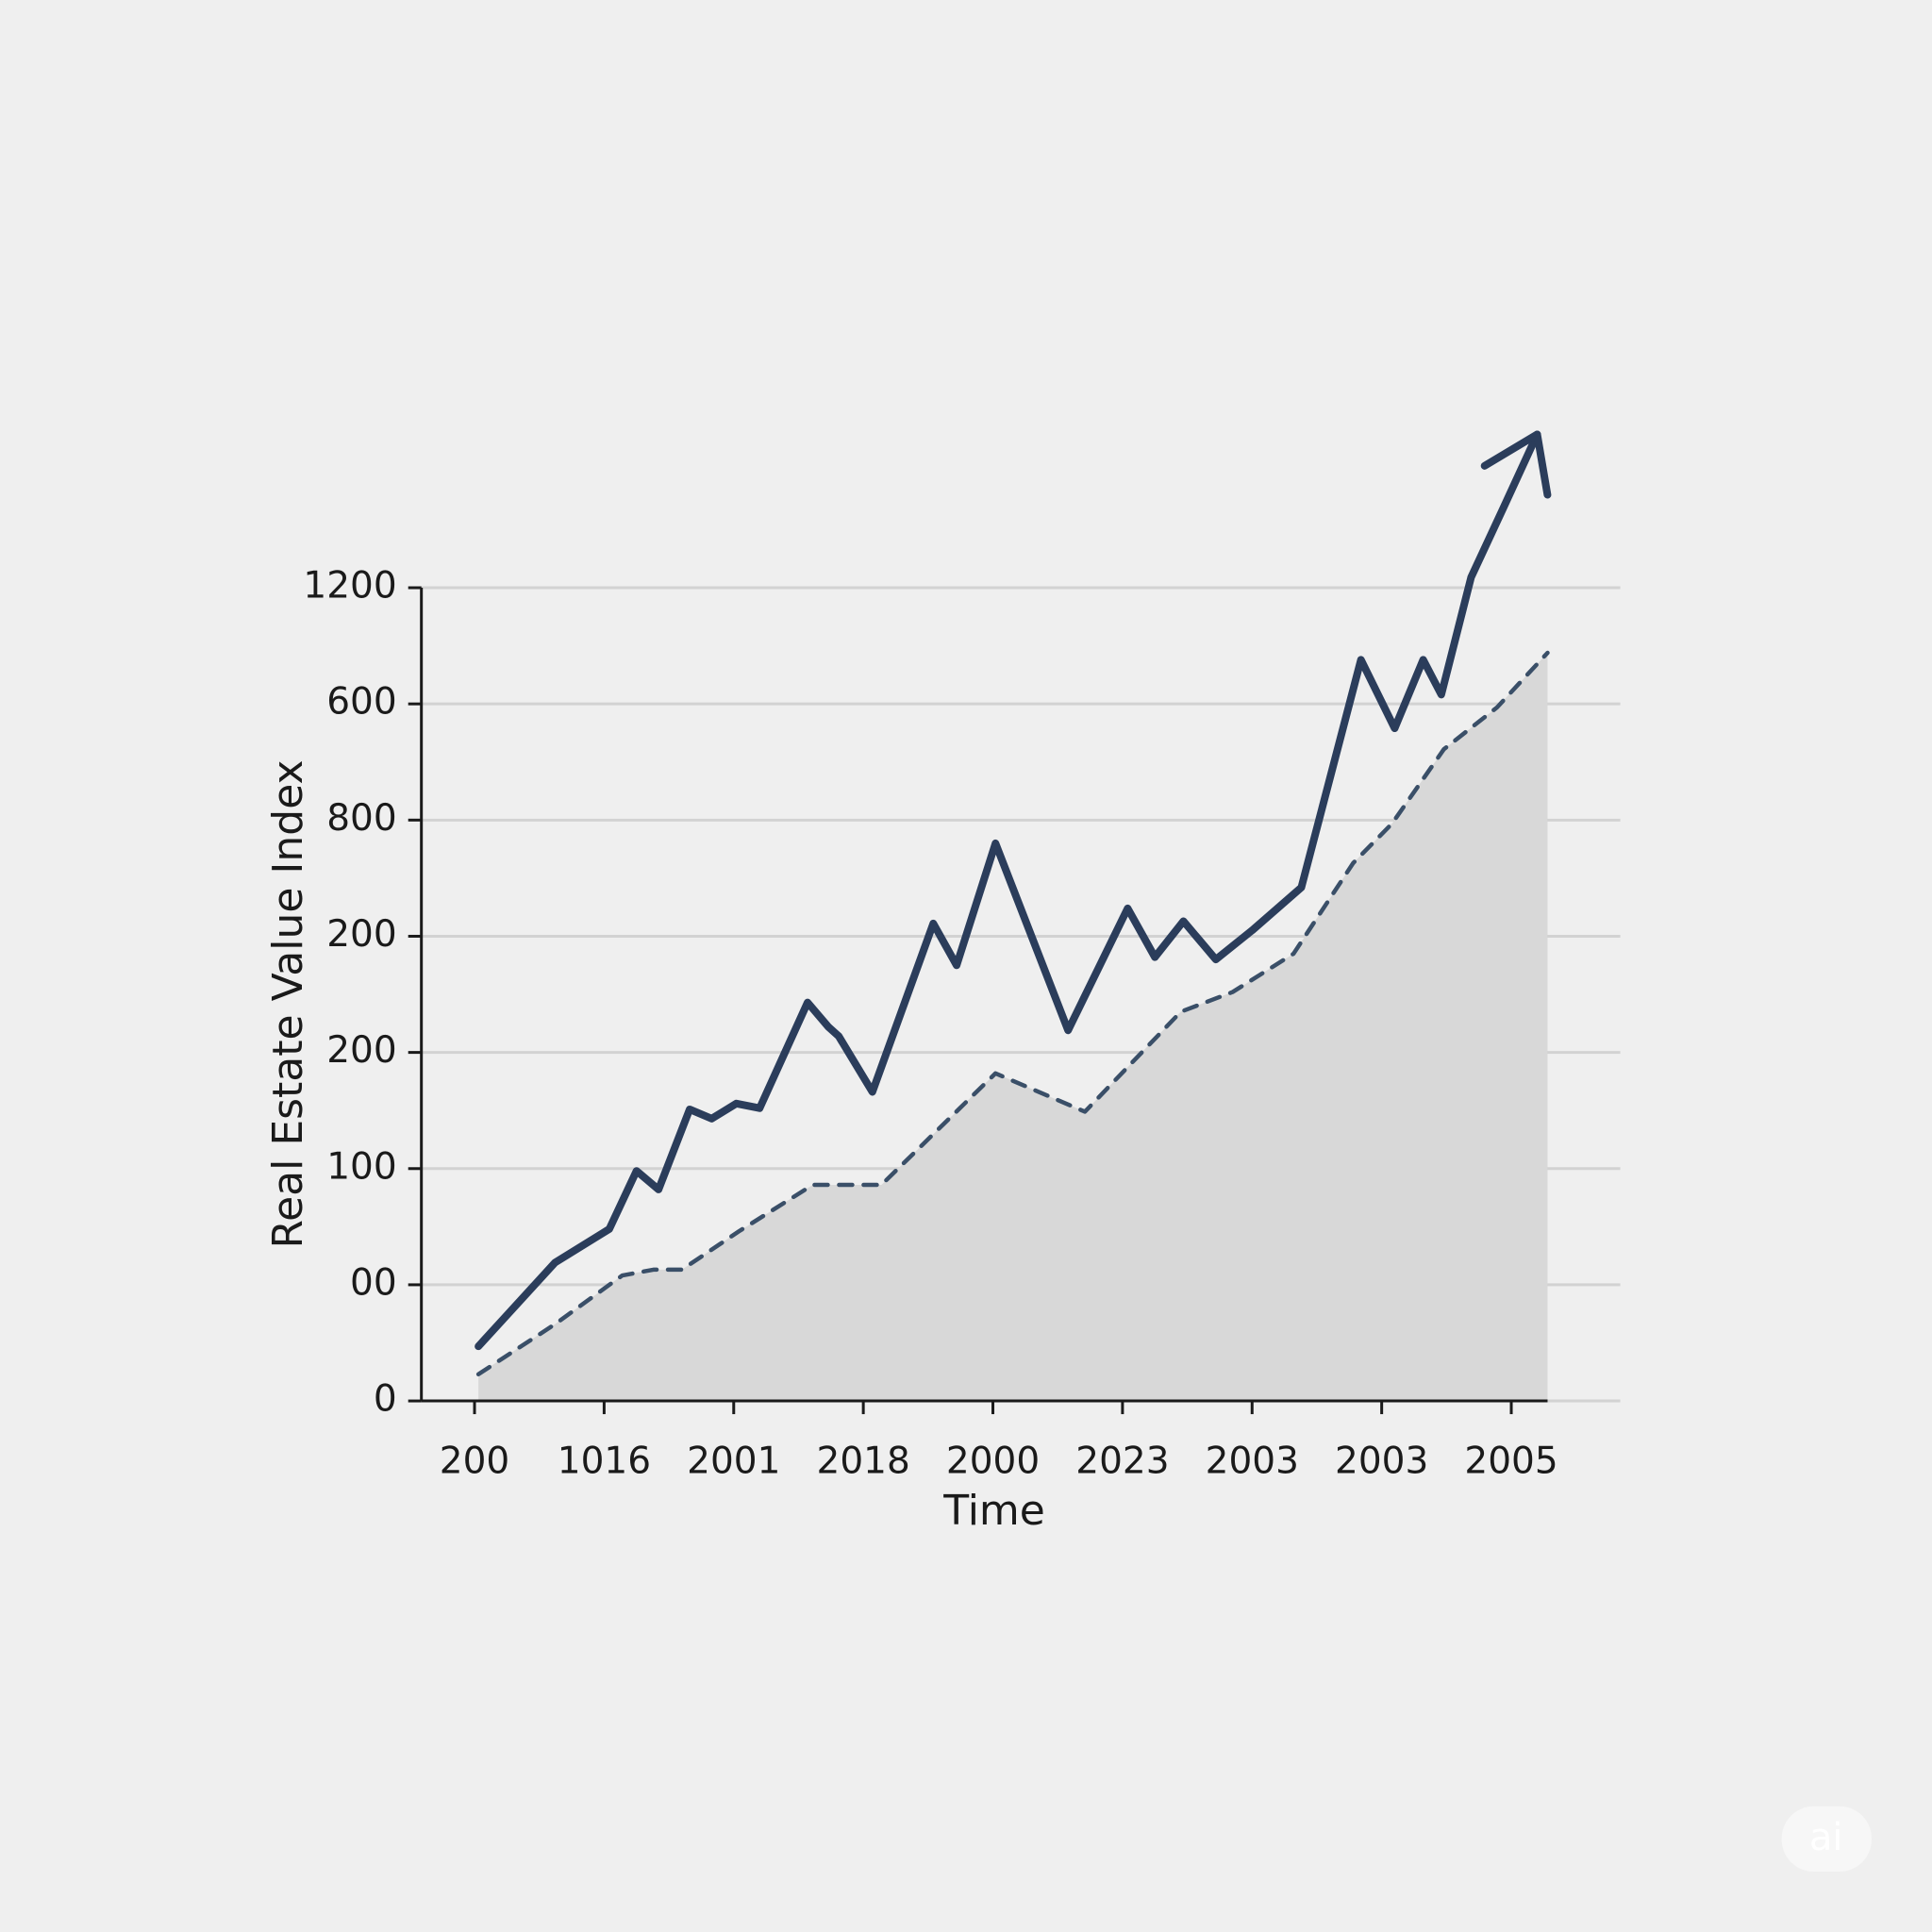 The height and width of the screenshot is (1932, 1932). What do you see at coordinates (288, 1003) in the screenshot?
I see `y-axis-label: Real Estate Value Index` at bounding box center [288, 1003].